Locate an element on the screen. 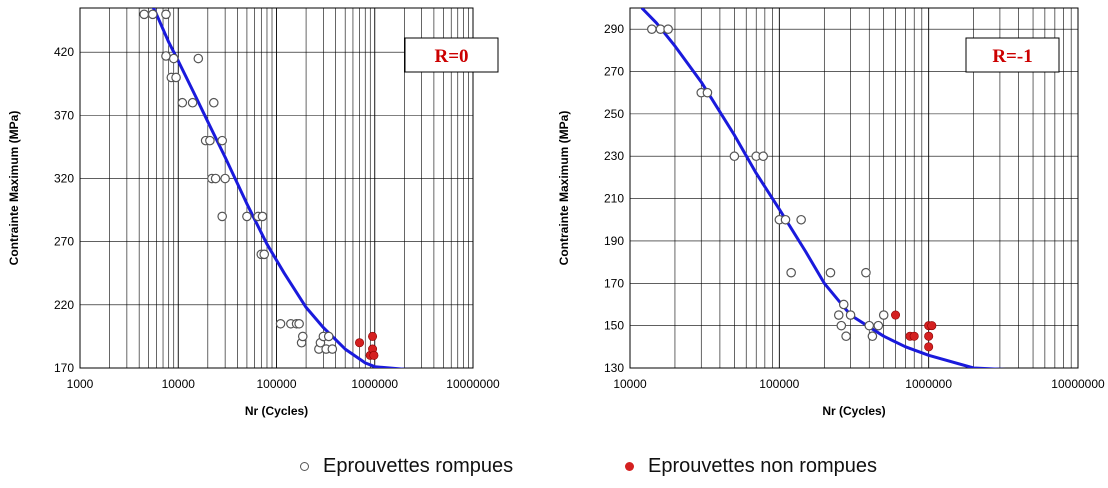 Image resolution: width=1108 pixels, height=488 pixels. legend-item-non-rompues: Eprouvettes non rompues is located at coordinates (751, 466).